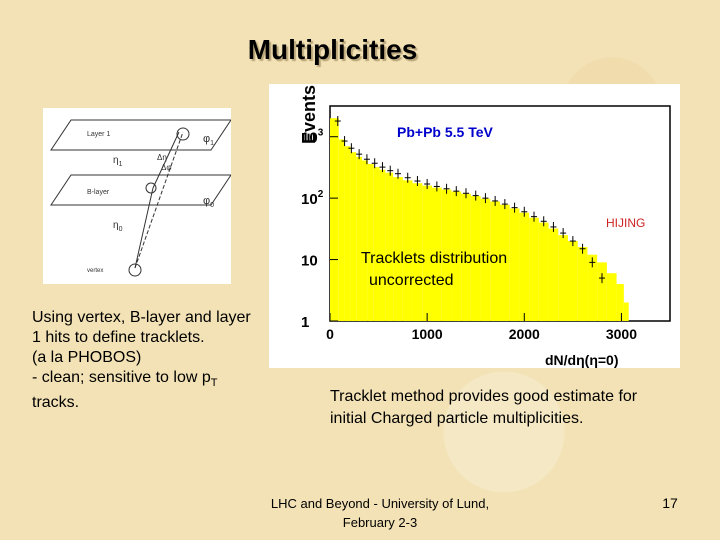 The height and width of the screenshot is (540, 720). Describe the element at coordinates (125, 379) in the screenshot. I see `left-text-line-4: - clean; sensitive to low pT` at that location.